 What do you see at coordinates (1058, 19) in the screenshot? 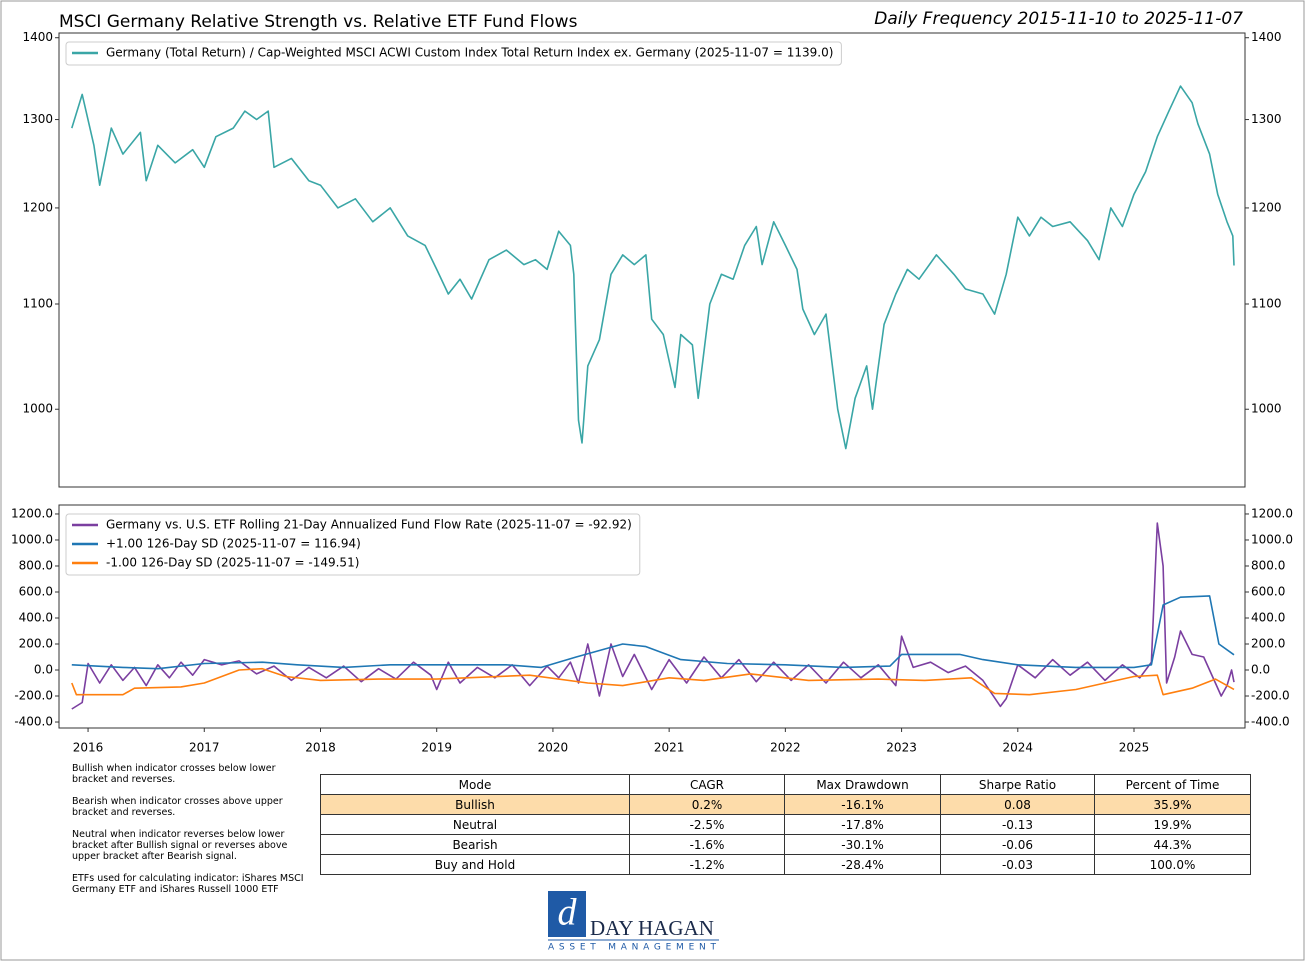
I see `chart-subtitle: Daily Frequency 2015-11-10 to 2025-11-07` at bounding box center [1058, 19].